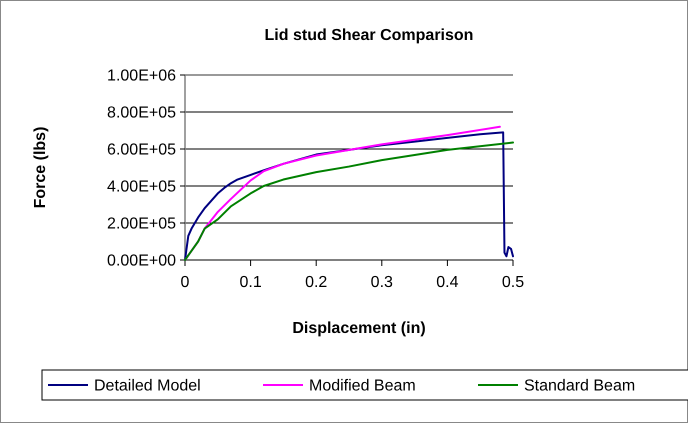 The width and height of the screenshot is (688, 423). I want to click on y-tick-label: 1.00E+06, so click(141, 76).